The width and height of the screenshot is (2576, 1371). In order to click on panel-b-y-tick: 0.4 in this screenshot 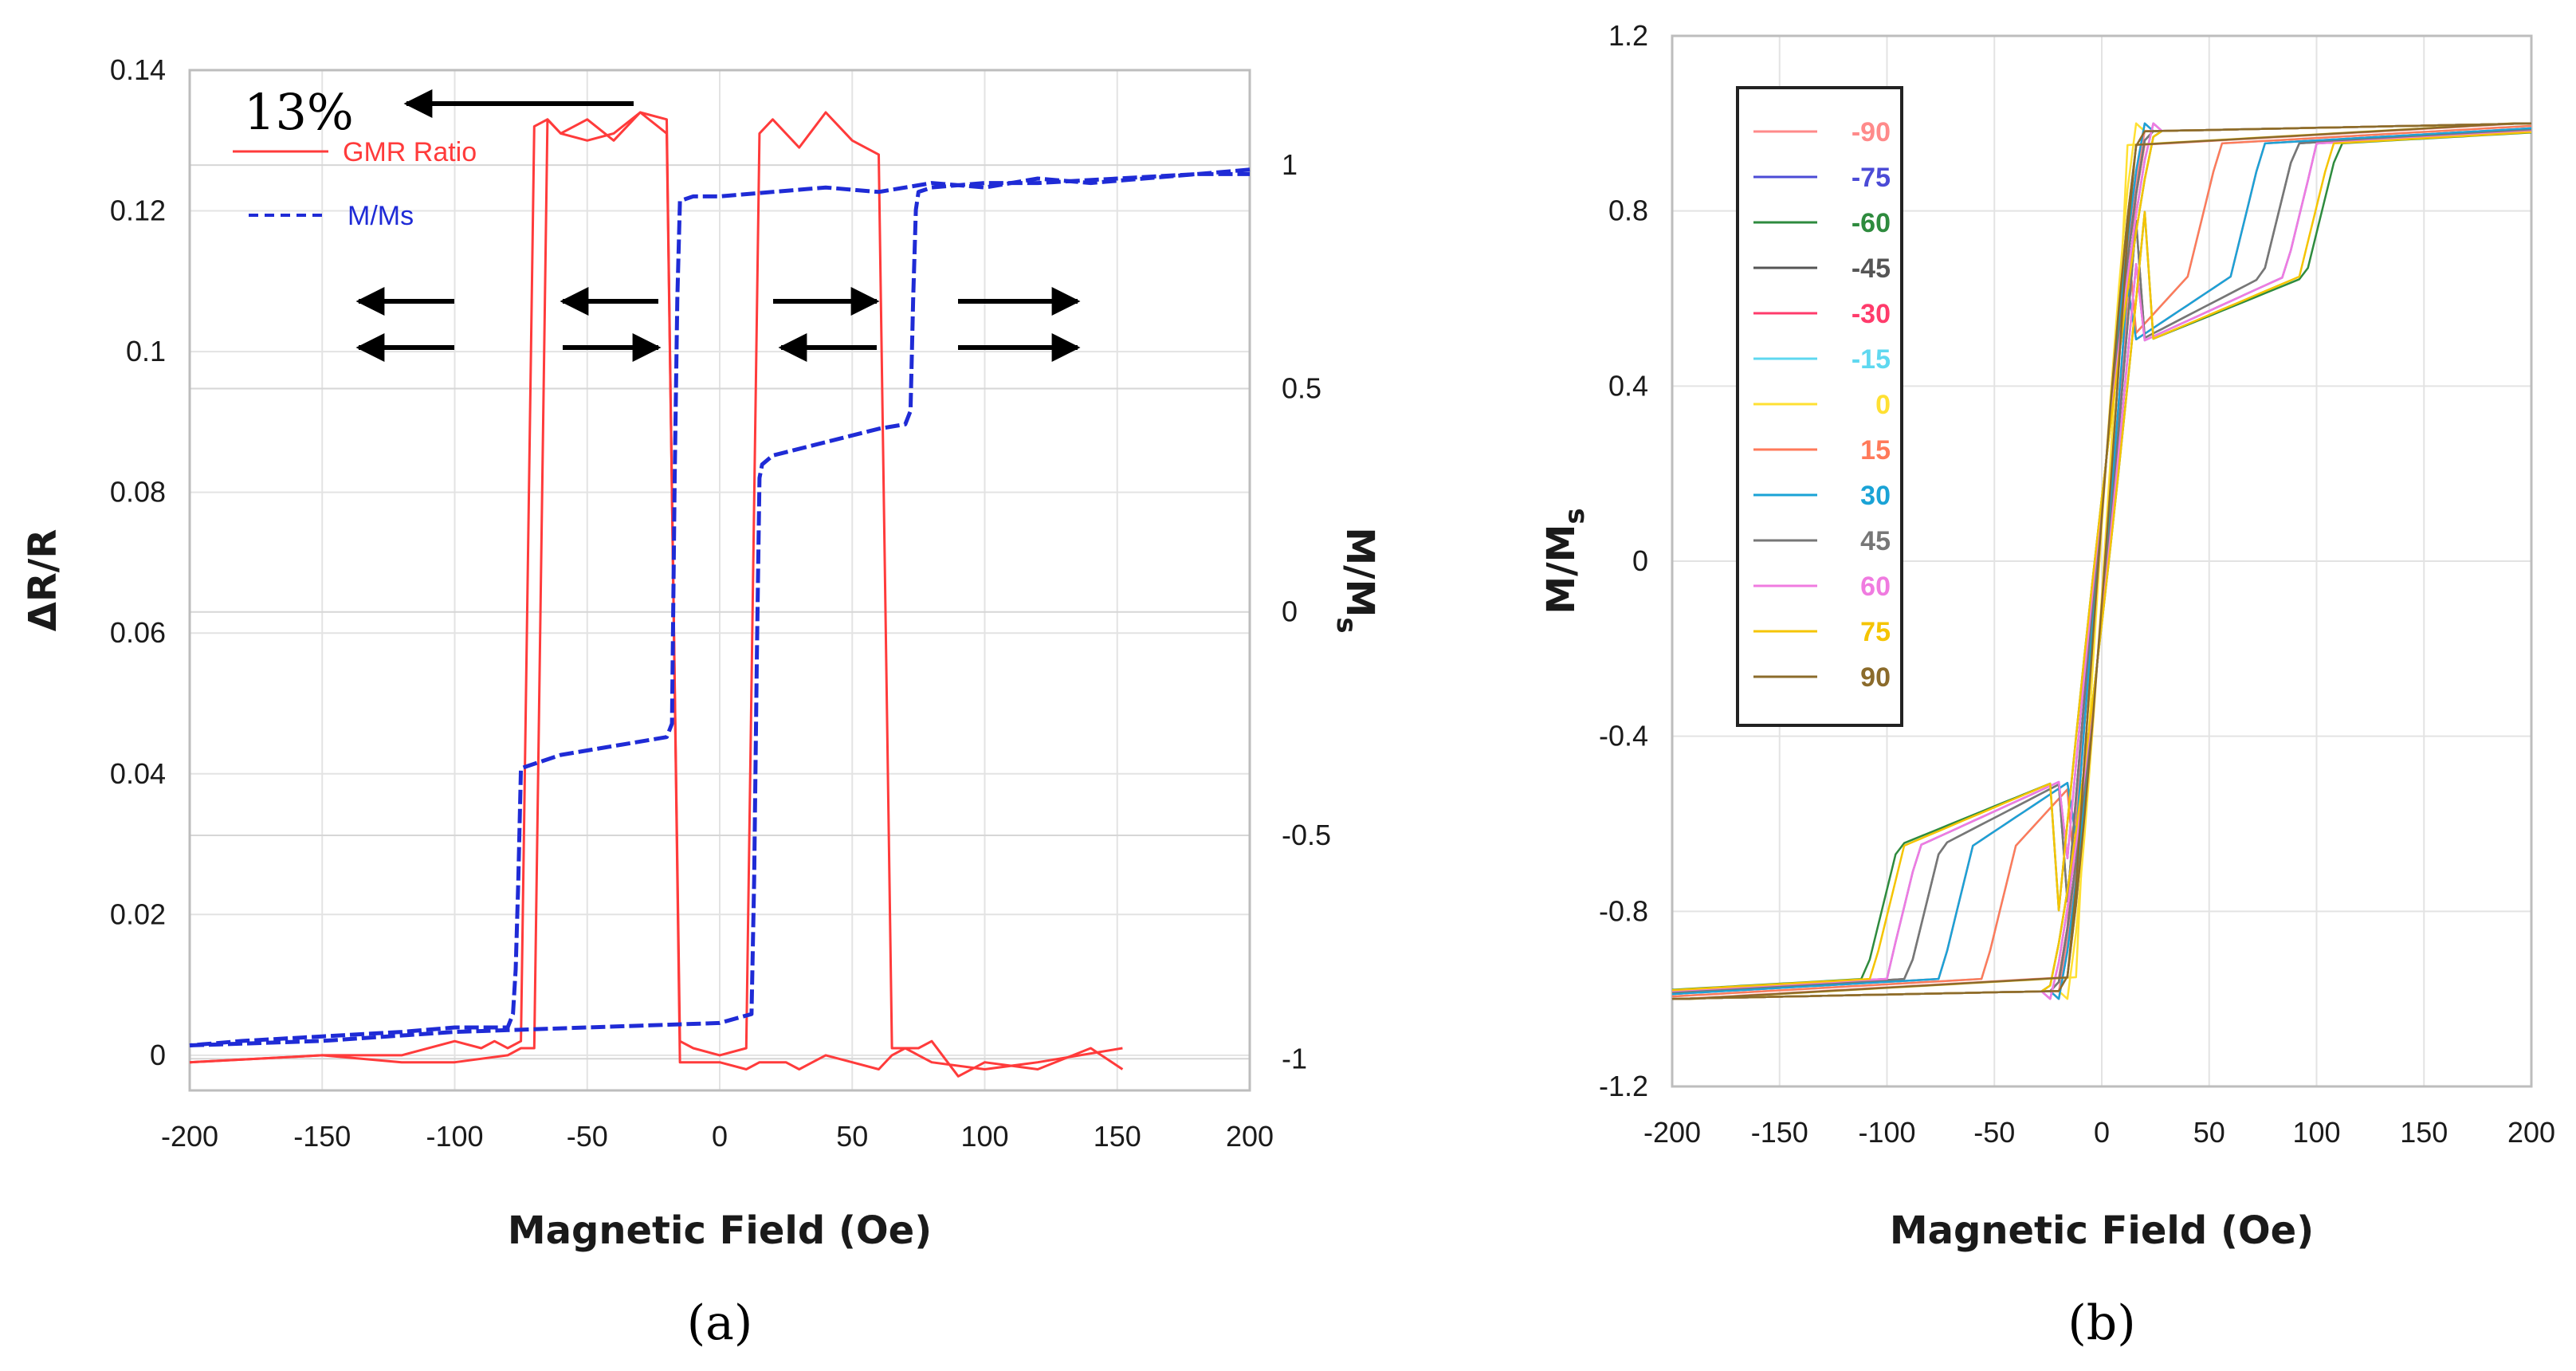, I will do `click(1628, 386)`.